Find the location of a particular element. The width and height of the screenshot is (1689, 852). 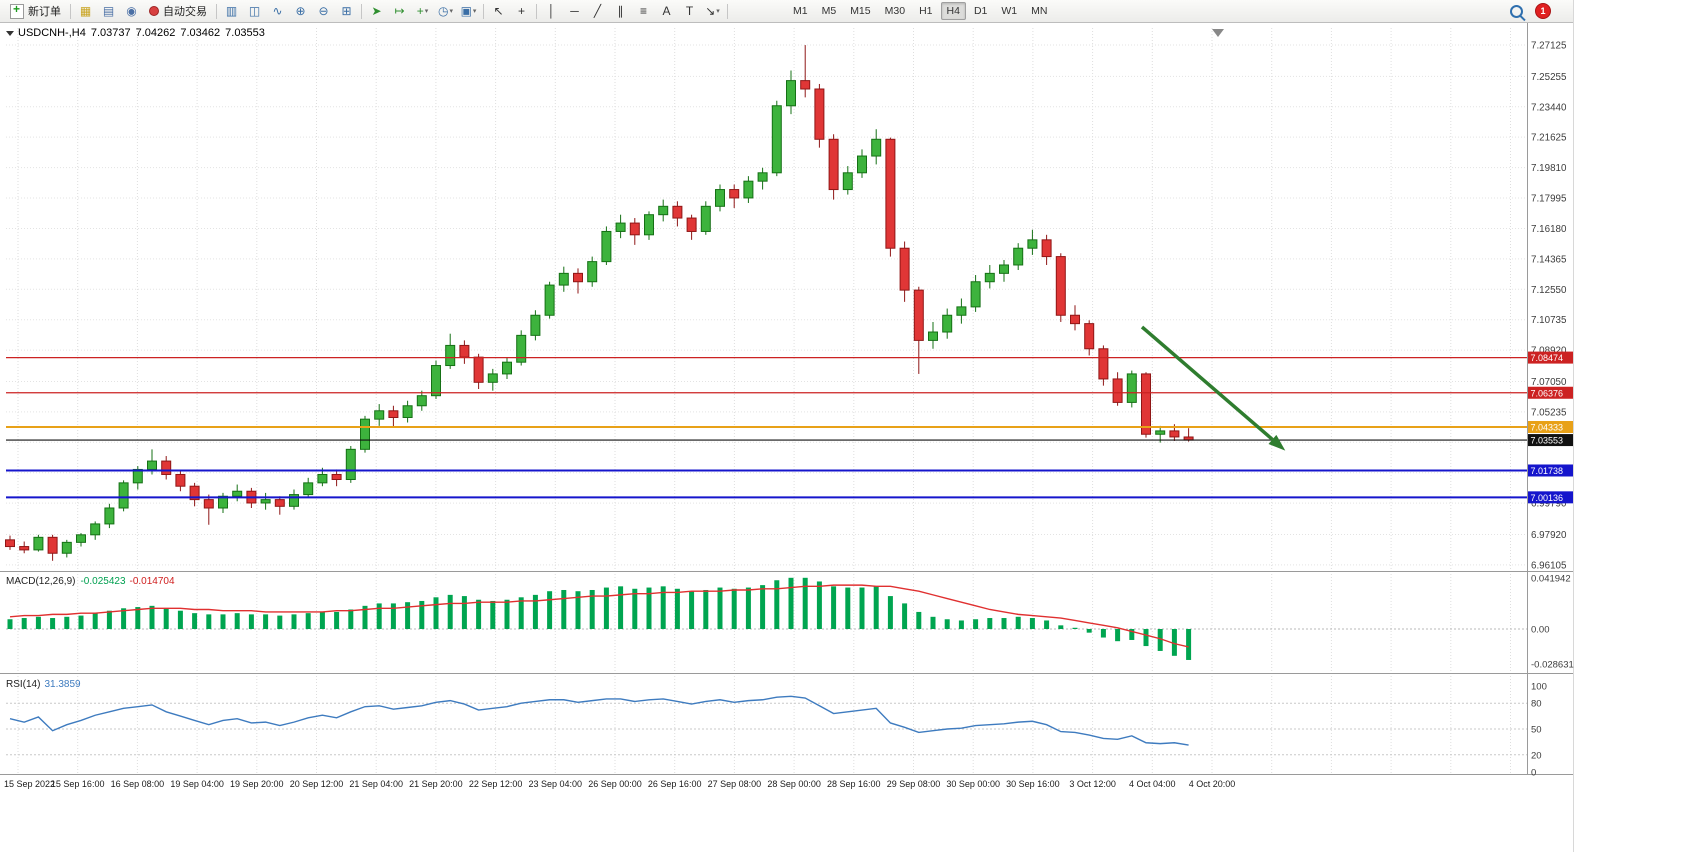

period-button: ◷ ▾ is located at coordinates (445, 10).